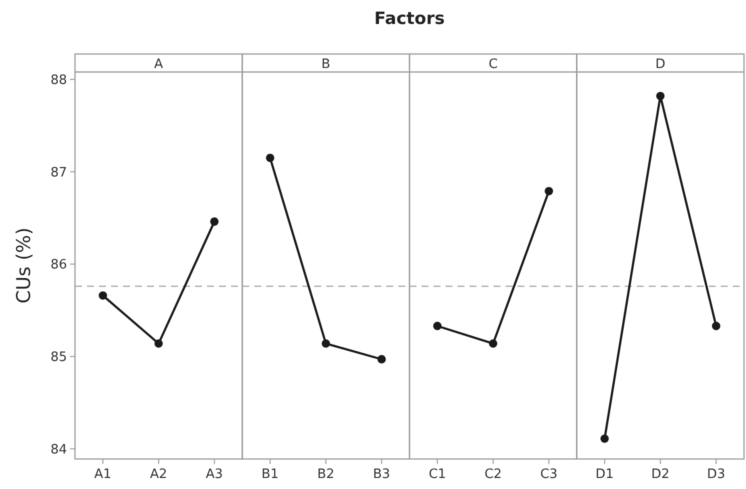  Describe the element at coordinates (325, 64) in the screenshot. I see `chart-title: B` at that location.